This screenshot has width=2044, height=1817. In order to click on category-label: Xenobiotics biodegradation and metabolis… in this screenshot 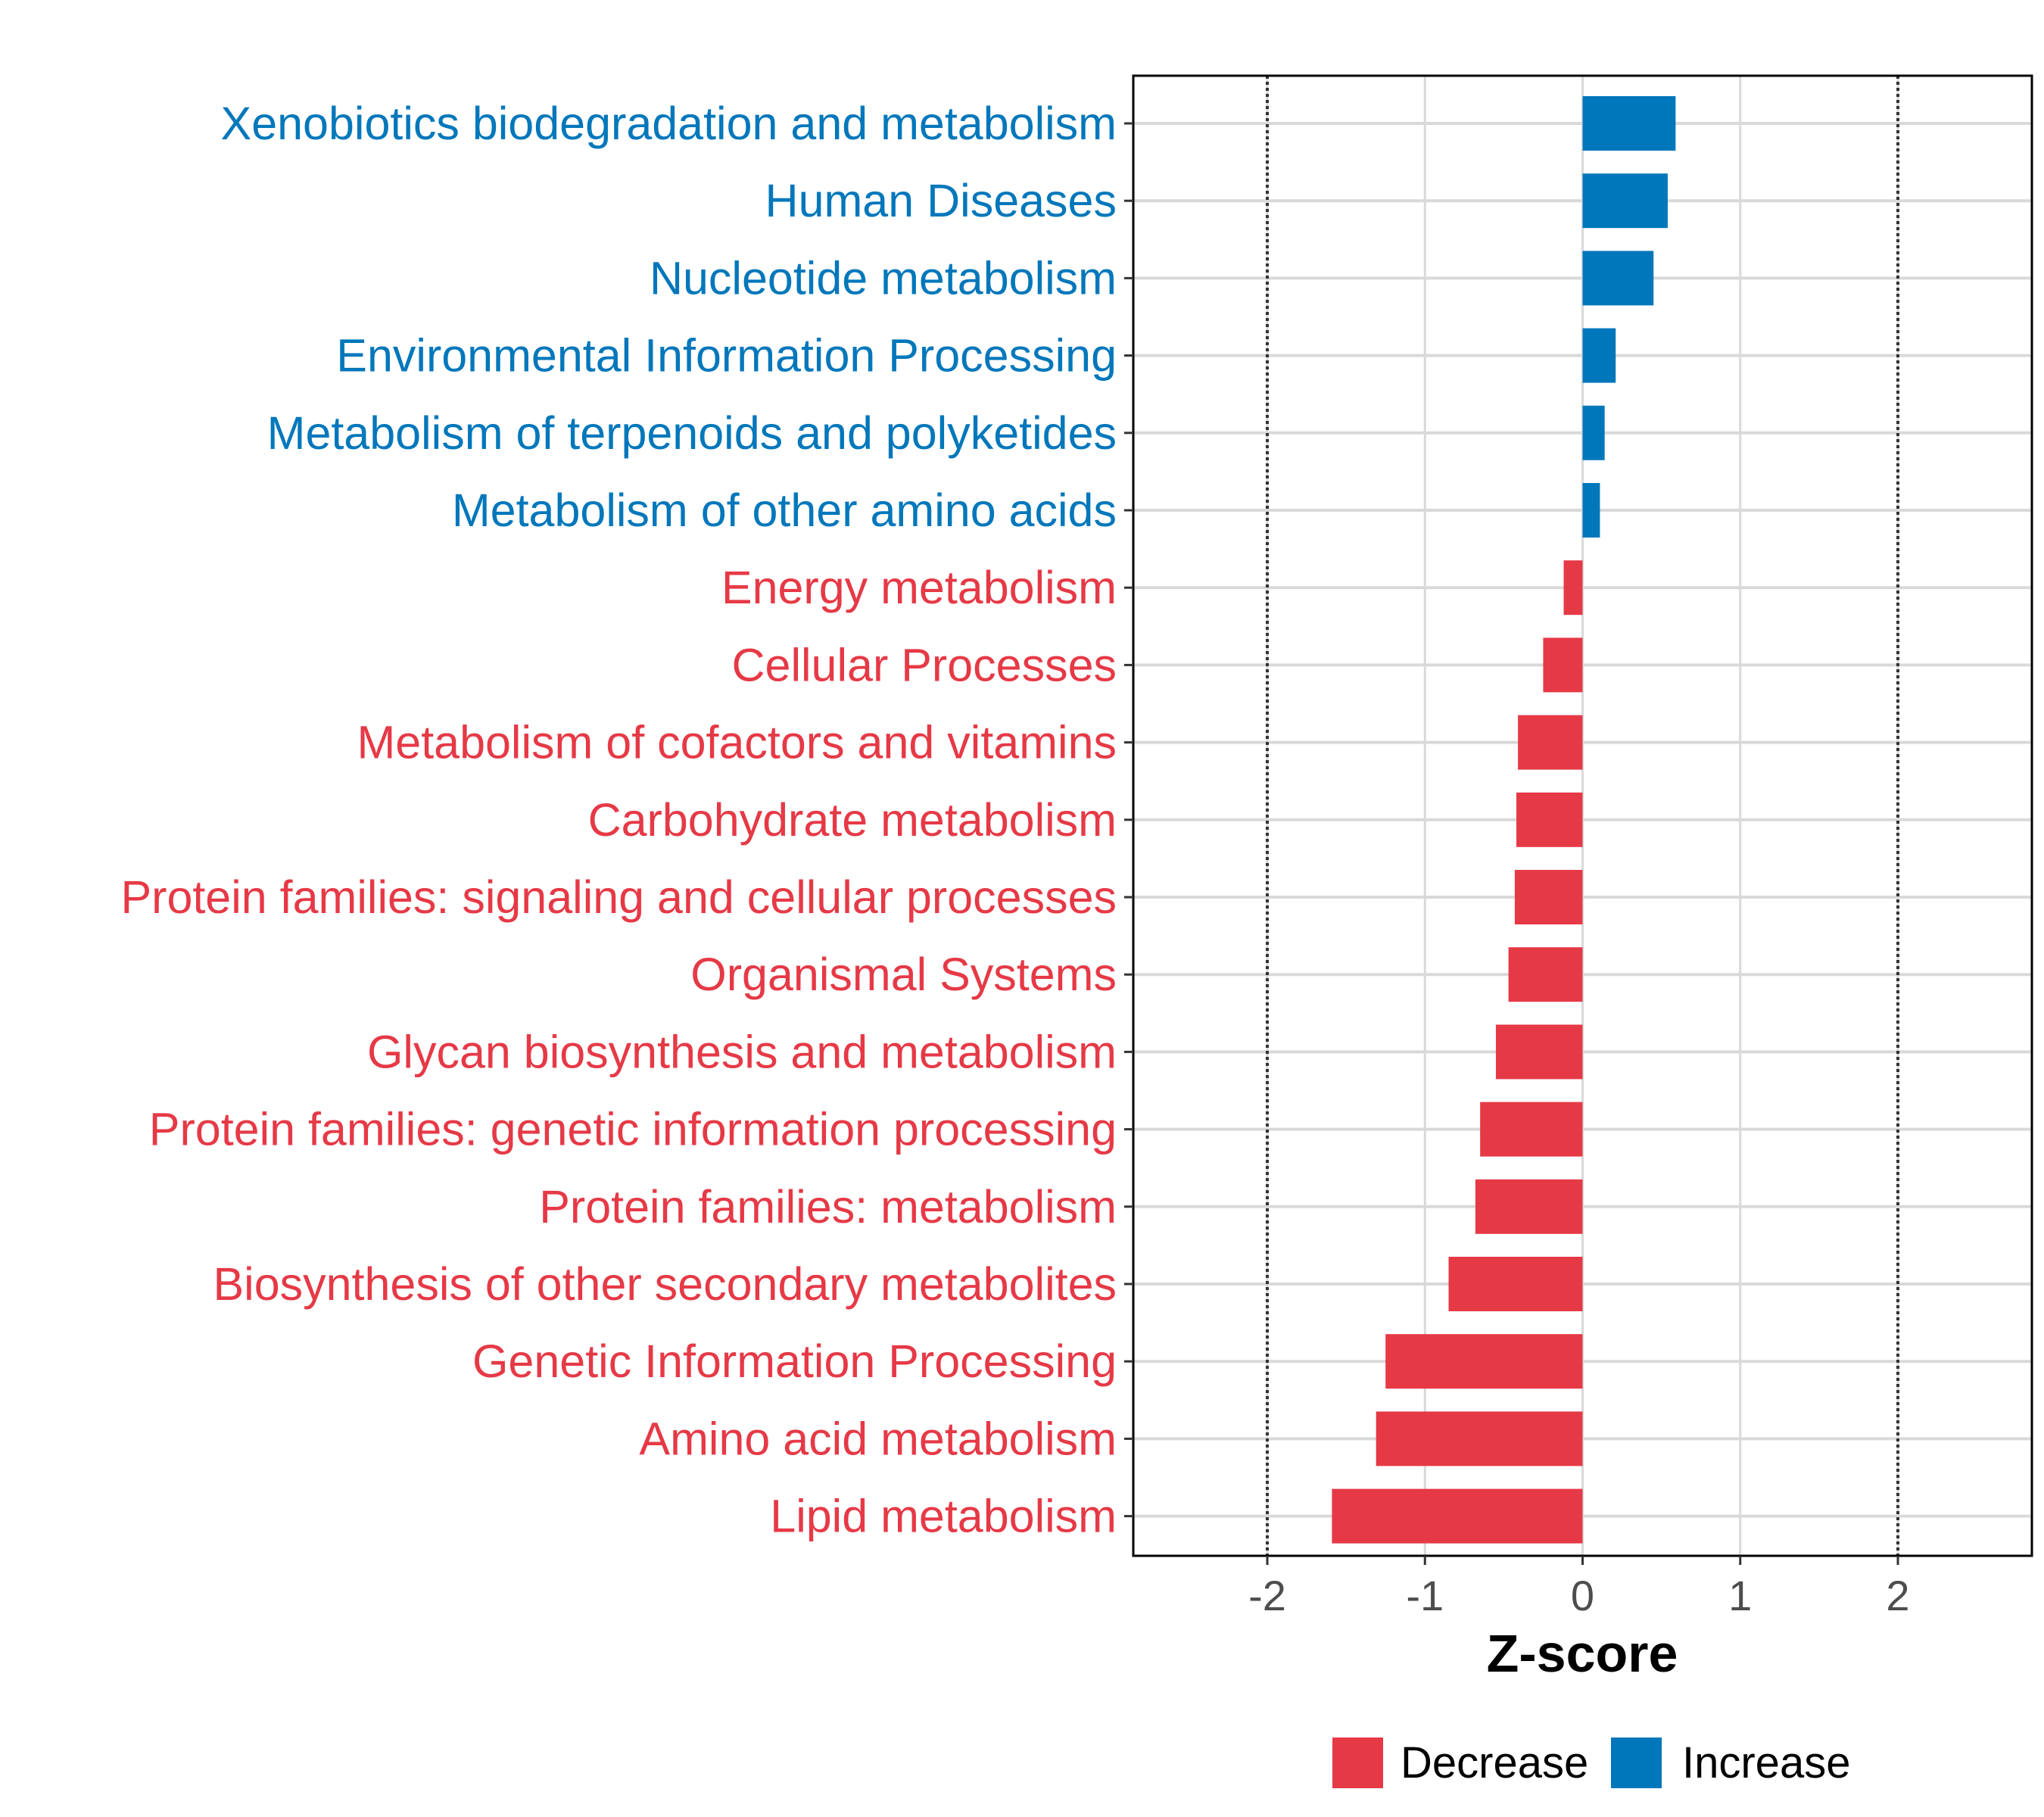, I will do `click(669, 123)`.